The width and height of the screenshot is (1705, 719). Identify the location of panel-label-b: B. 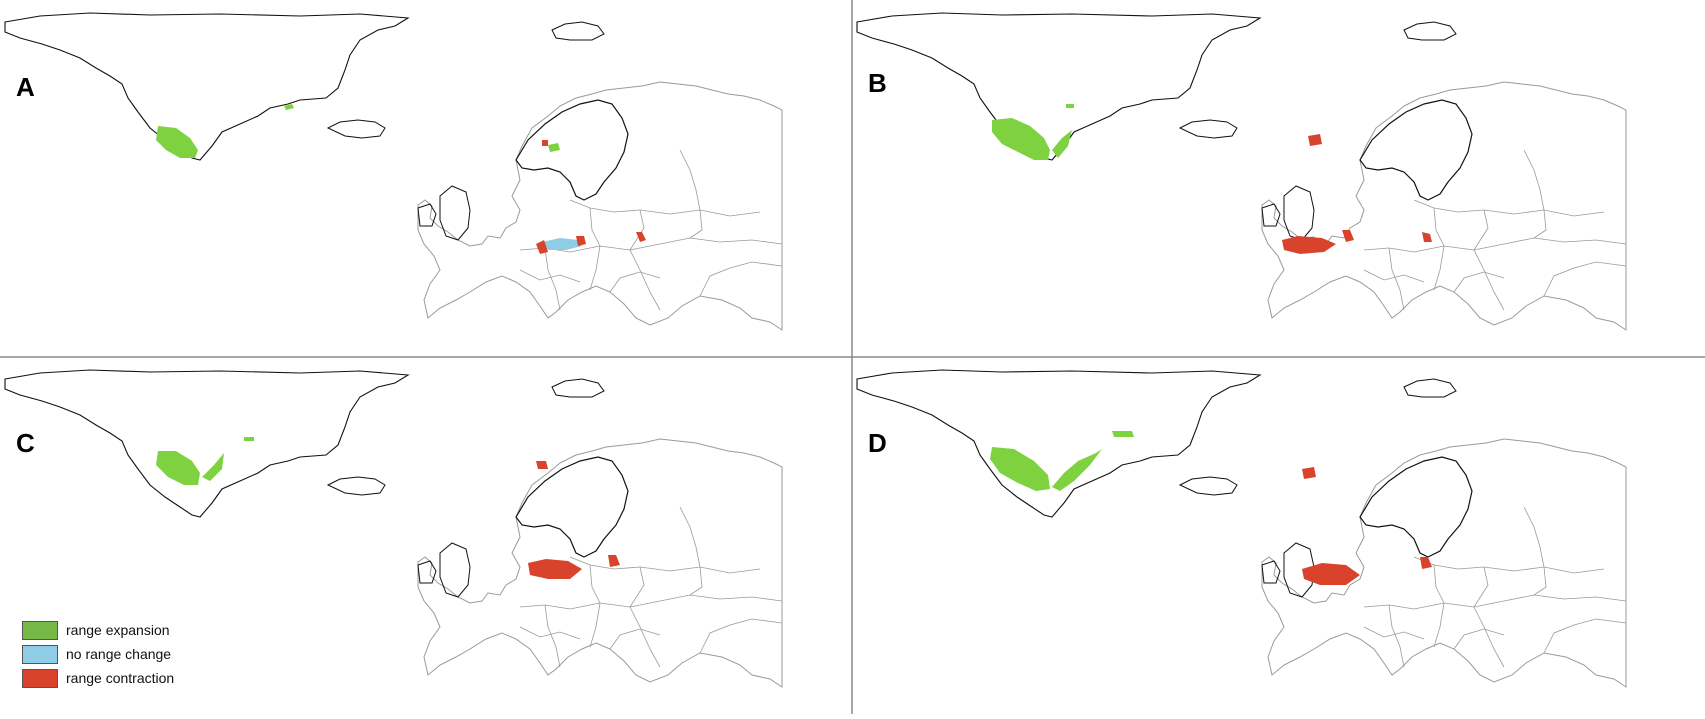
(877, 83).